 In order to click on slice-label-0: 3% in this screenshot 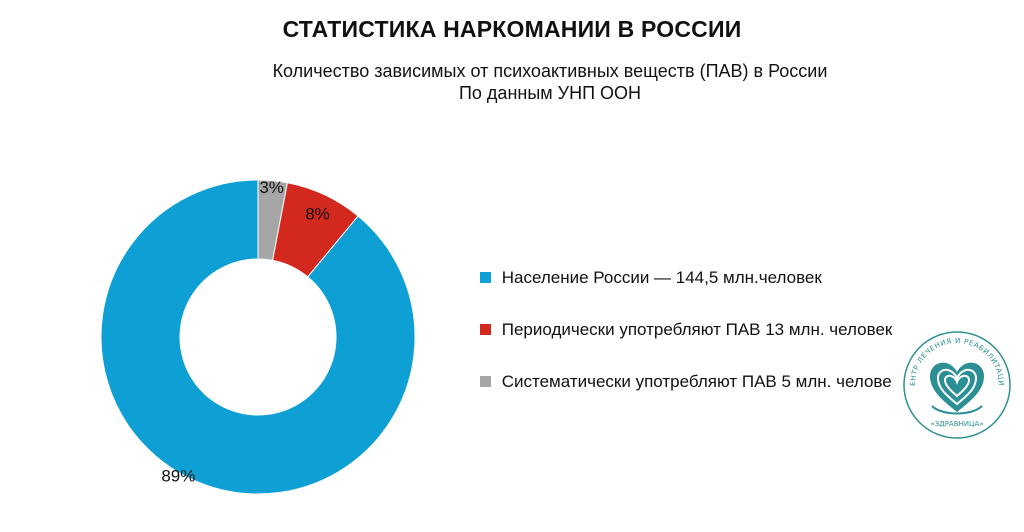, I will do `click(271, 187)`.